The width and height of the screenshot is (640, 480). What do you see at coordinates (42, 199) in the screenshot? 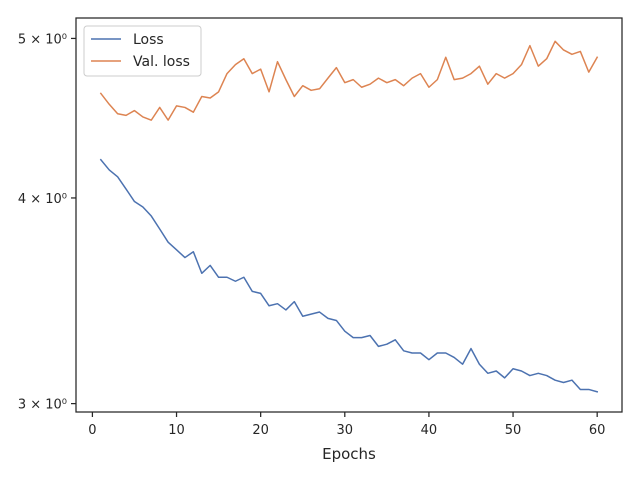
I see `y-tick-label: 4 × 10⁰` at bounding box center [42, 199].